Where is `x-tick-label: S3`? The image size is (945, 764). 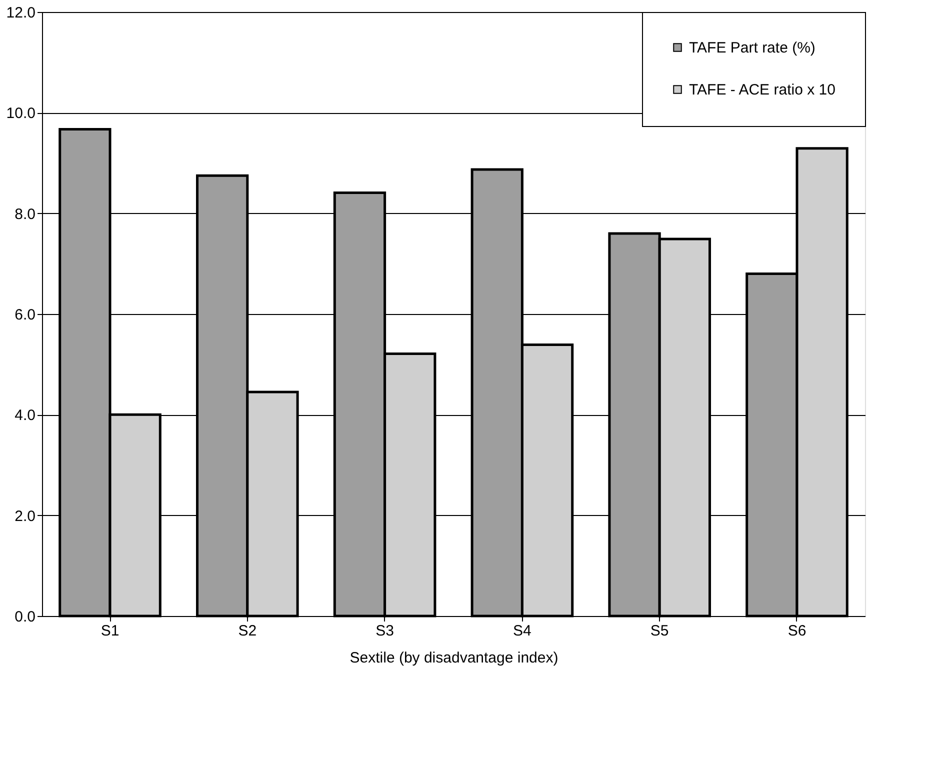 x-tick-label: S3 is located at coordinates (385, 631).